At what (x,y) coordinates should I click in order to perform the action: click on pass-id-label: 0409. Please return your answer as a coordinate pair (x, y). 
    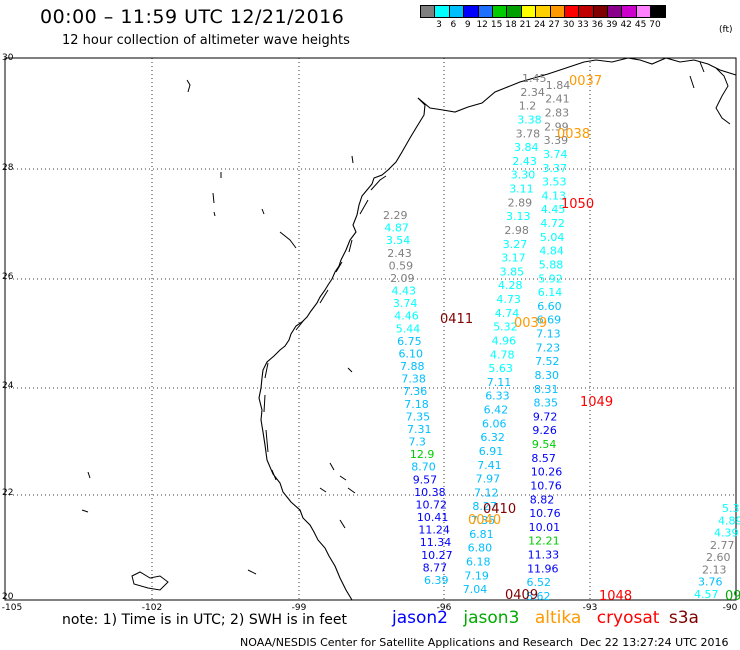
    Looking at the image, I should click on (521, 595).